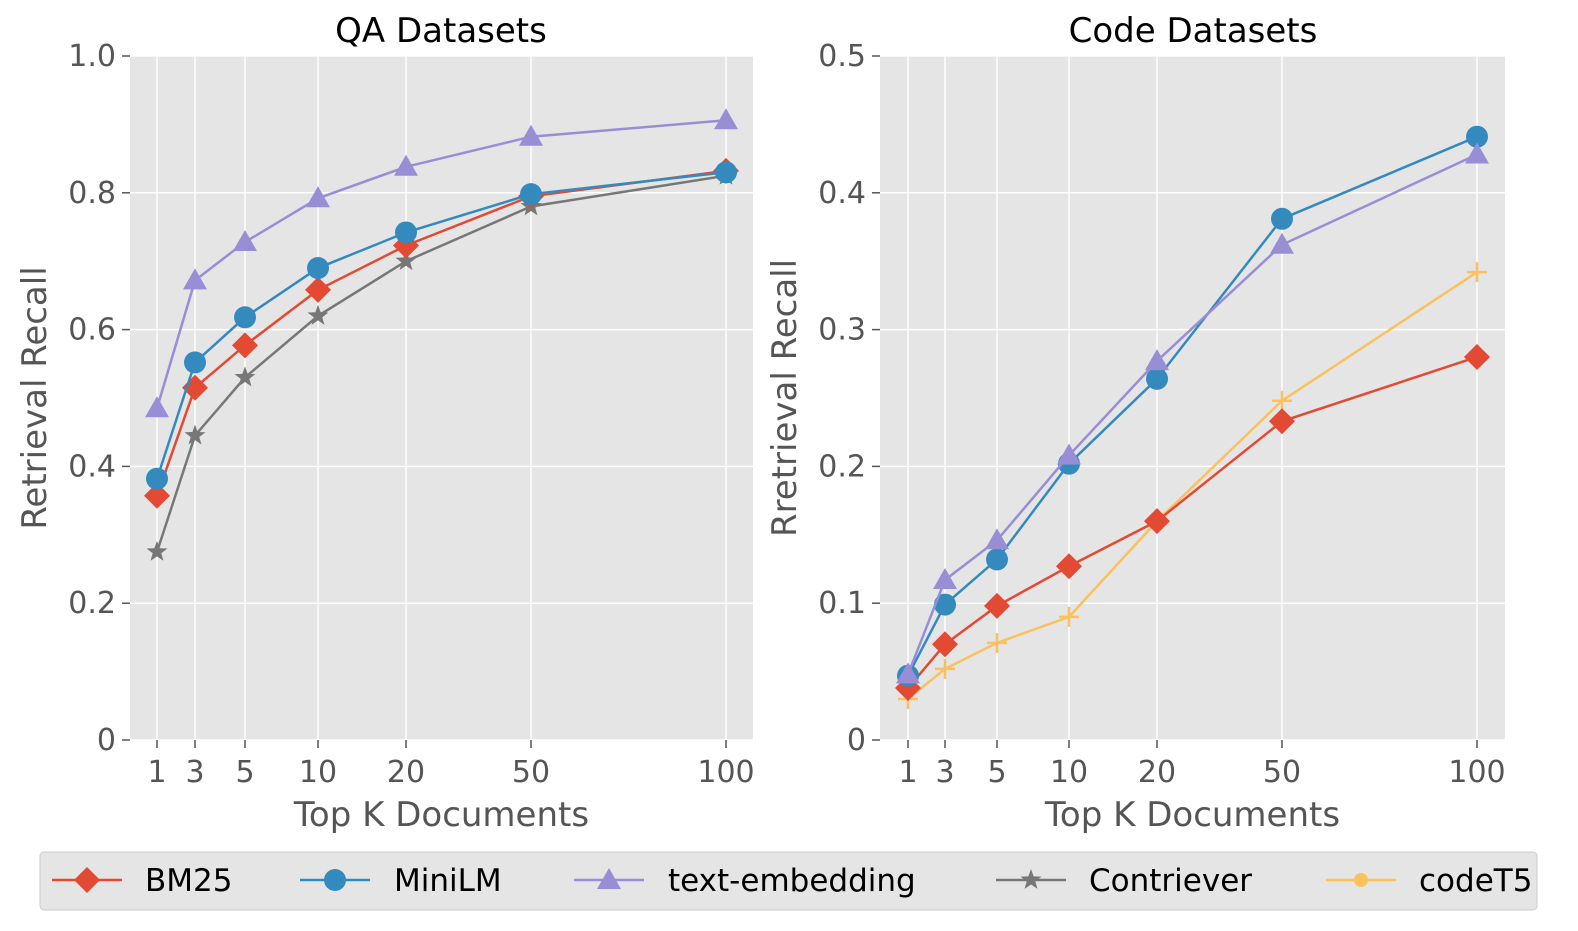 The image size is (1578, 931). What do you see at coordinates (944, 772) in the screenshot?
I see `x-tick-label: 3` at bounding box center [944, 772].